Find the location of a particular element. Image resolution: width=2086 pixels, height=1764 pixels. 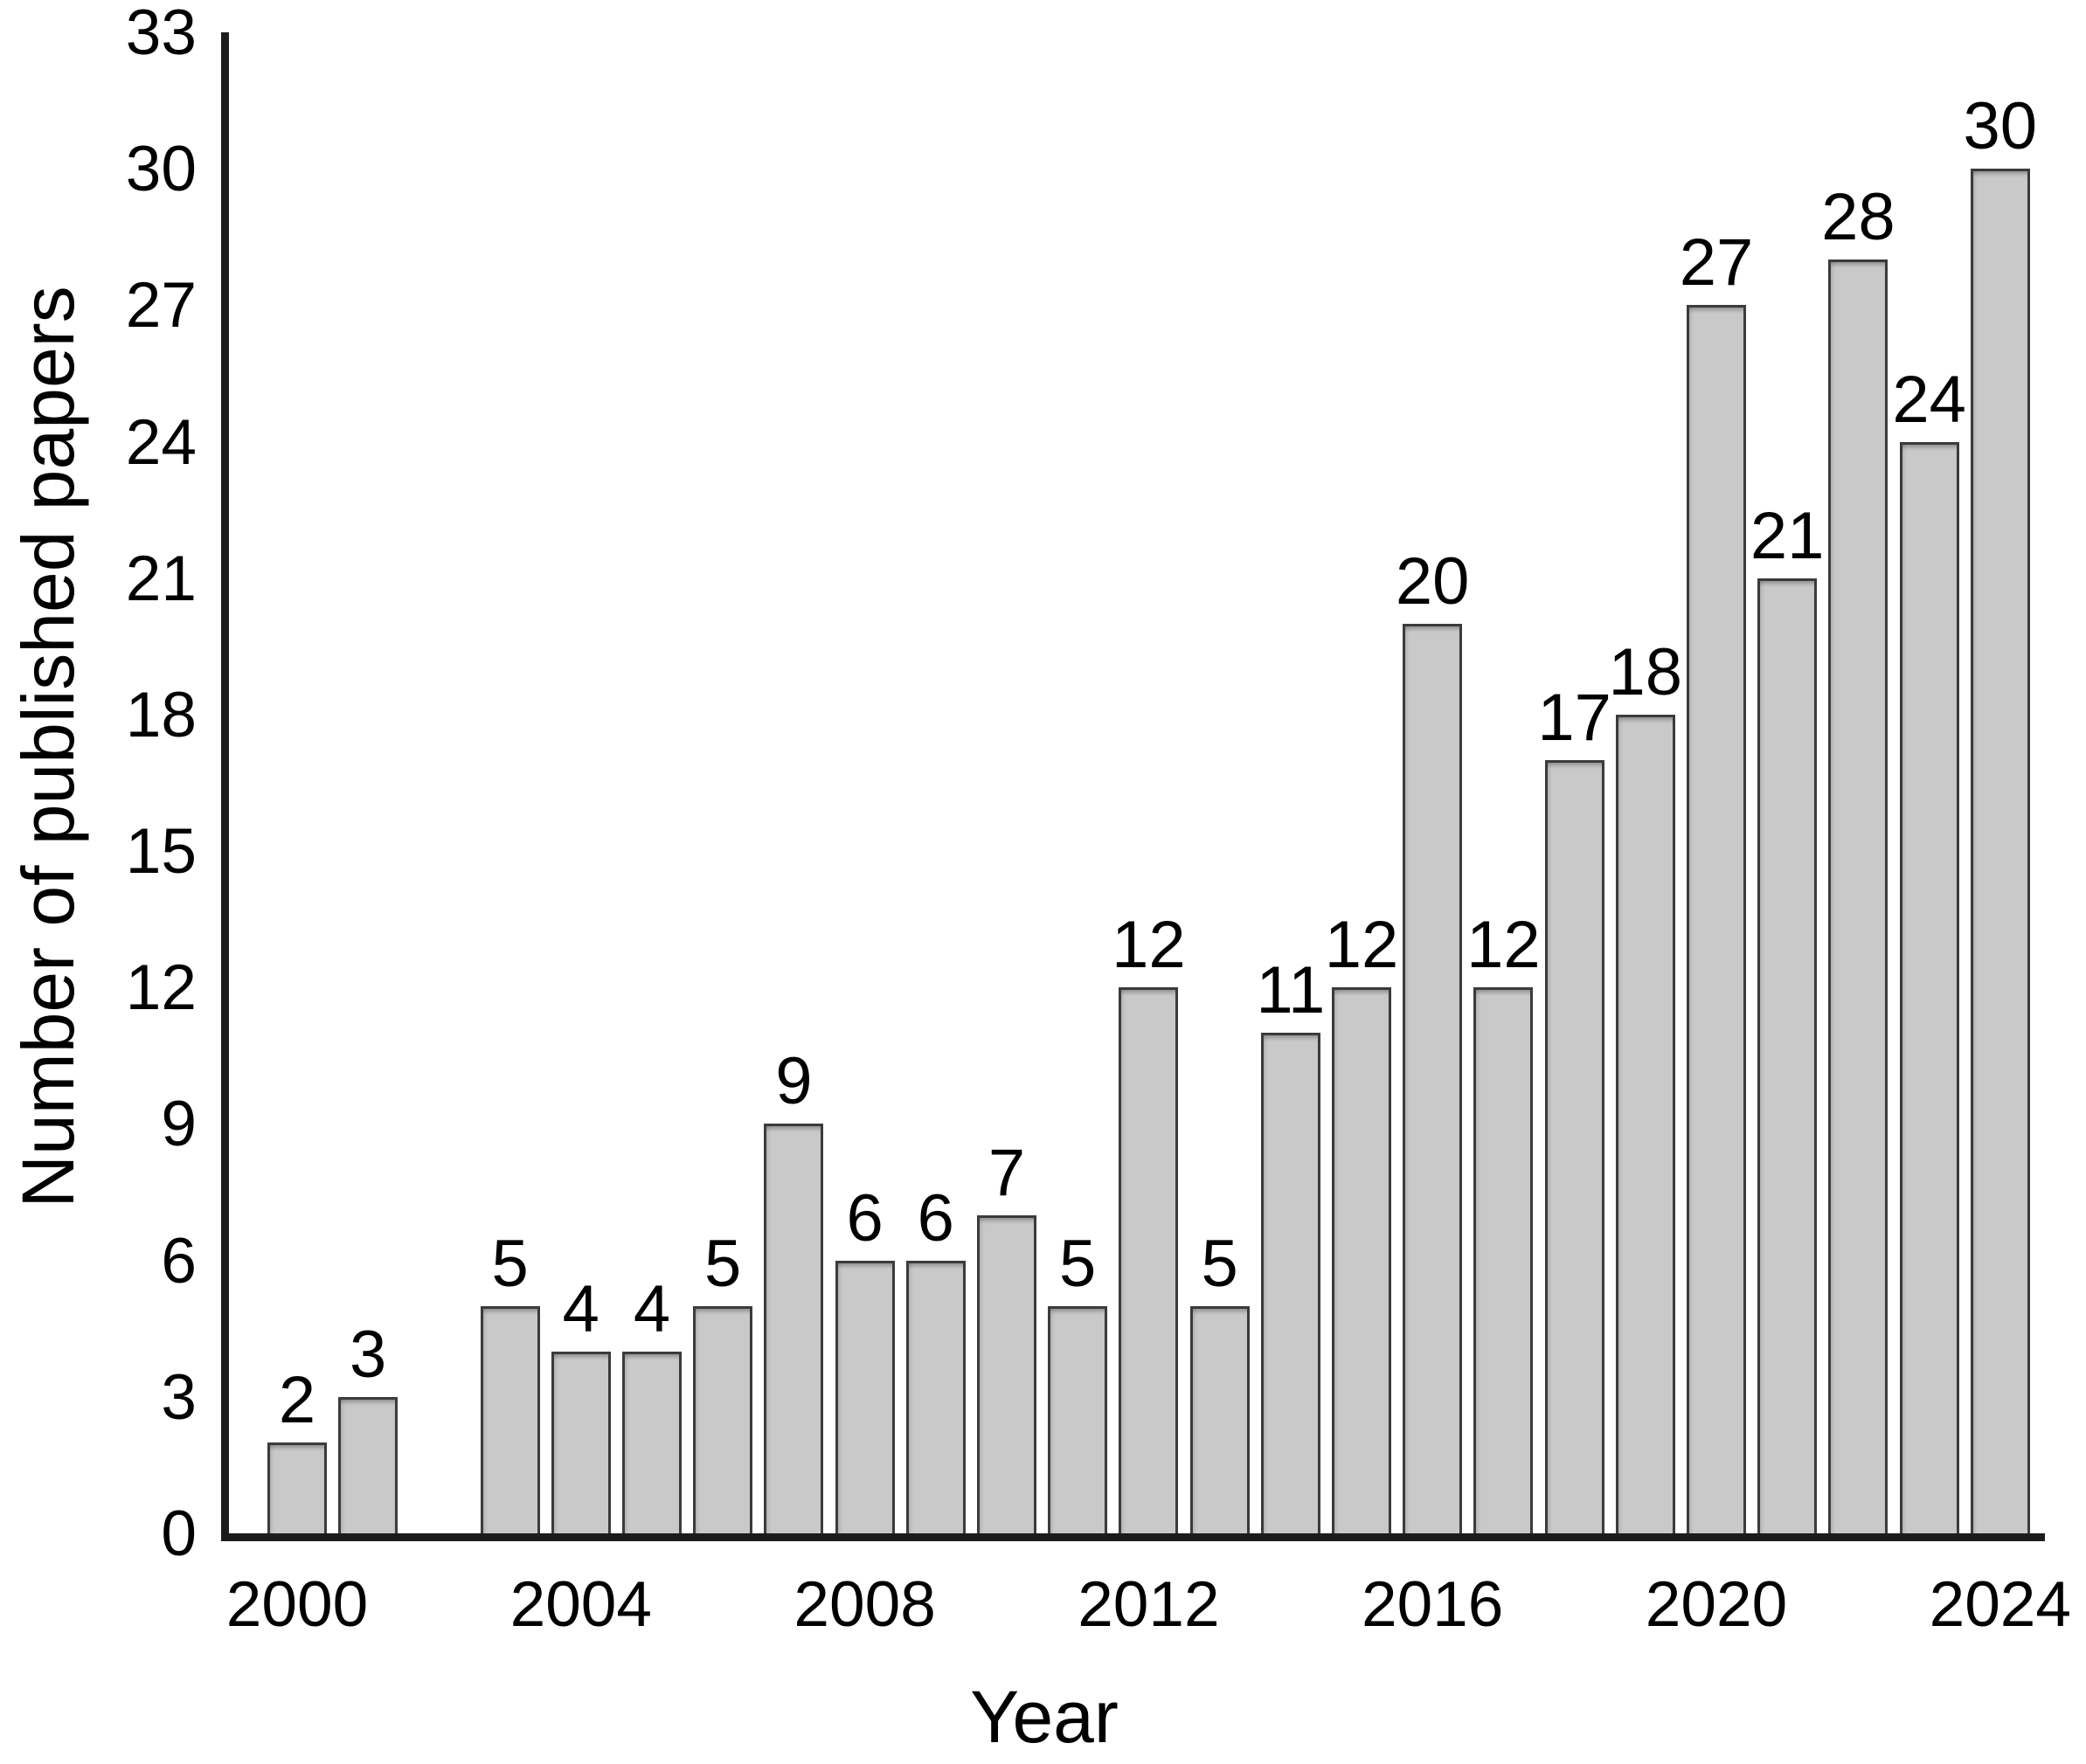

bar-2021 is located at coordinates (1787, 1058).